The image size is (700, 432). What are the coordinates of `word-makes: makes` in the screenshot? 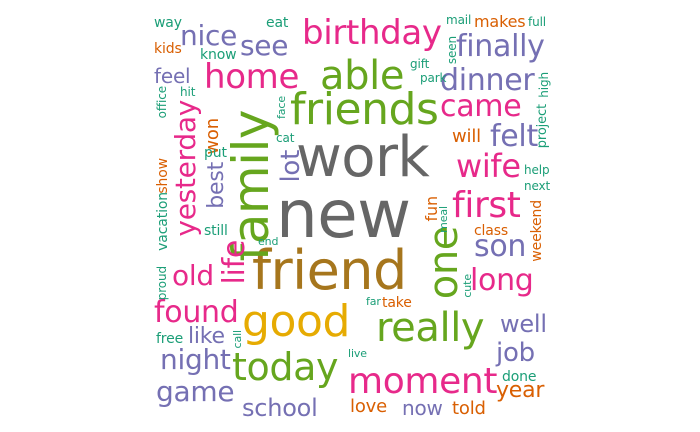 It's located at (500, 21).